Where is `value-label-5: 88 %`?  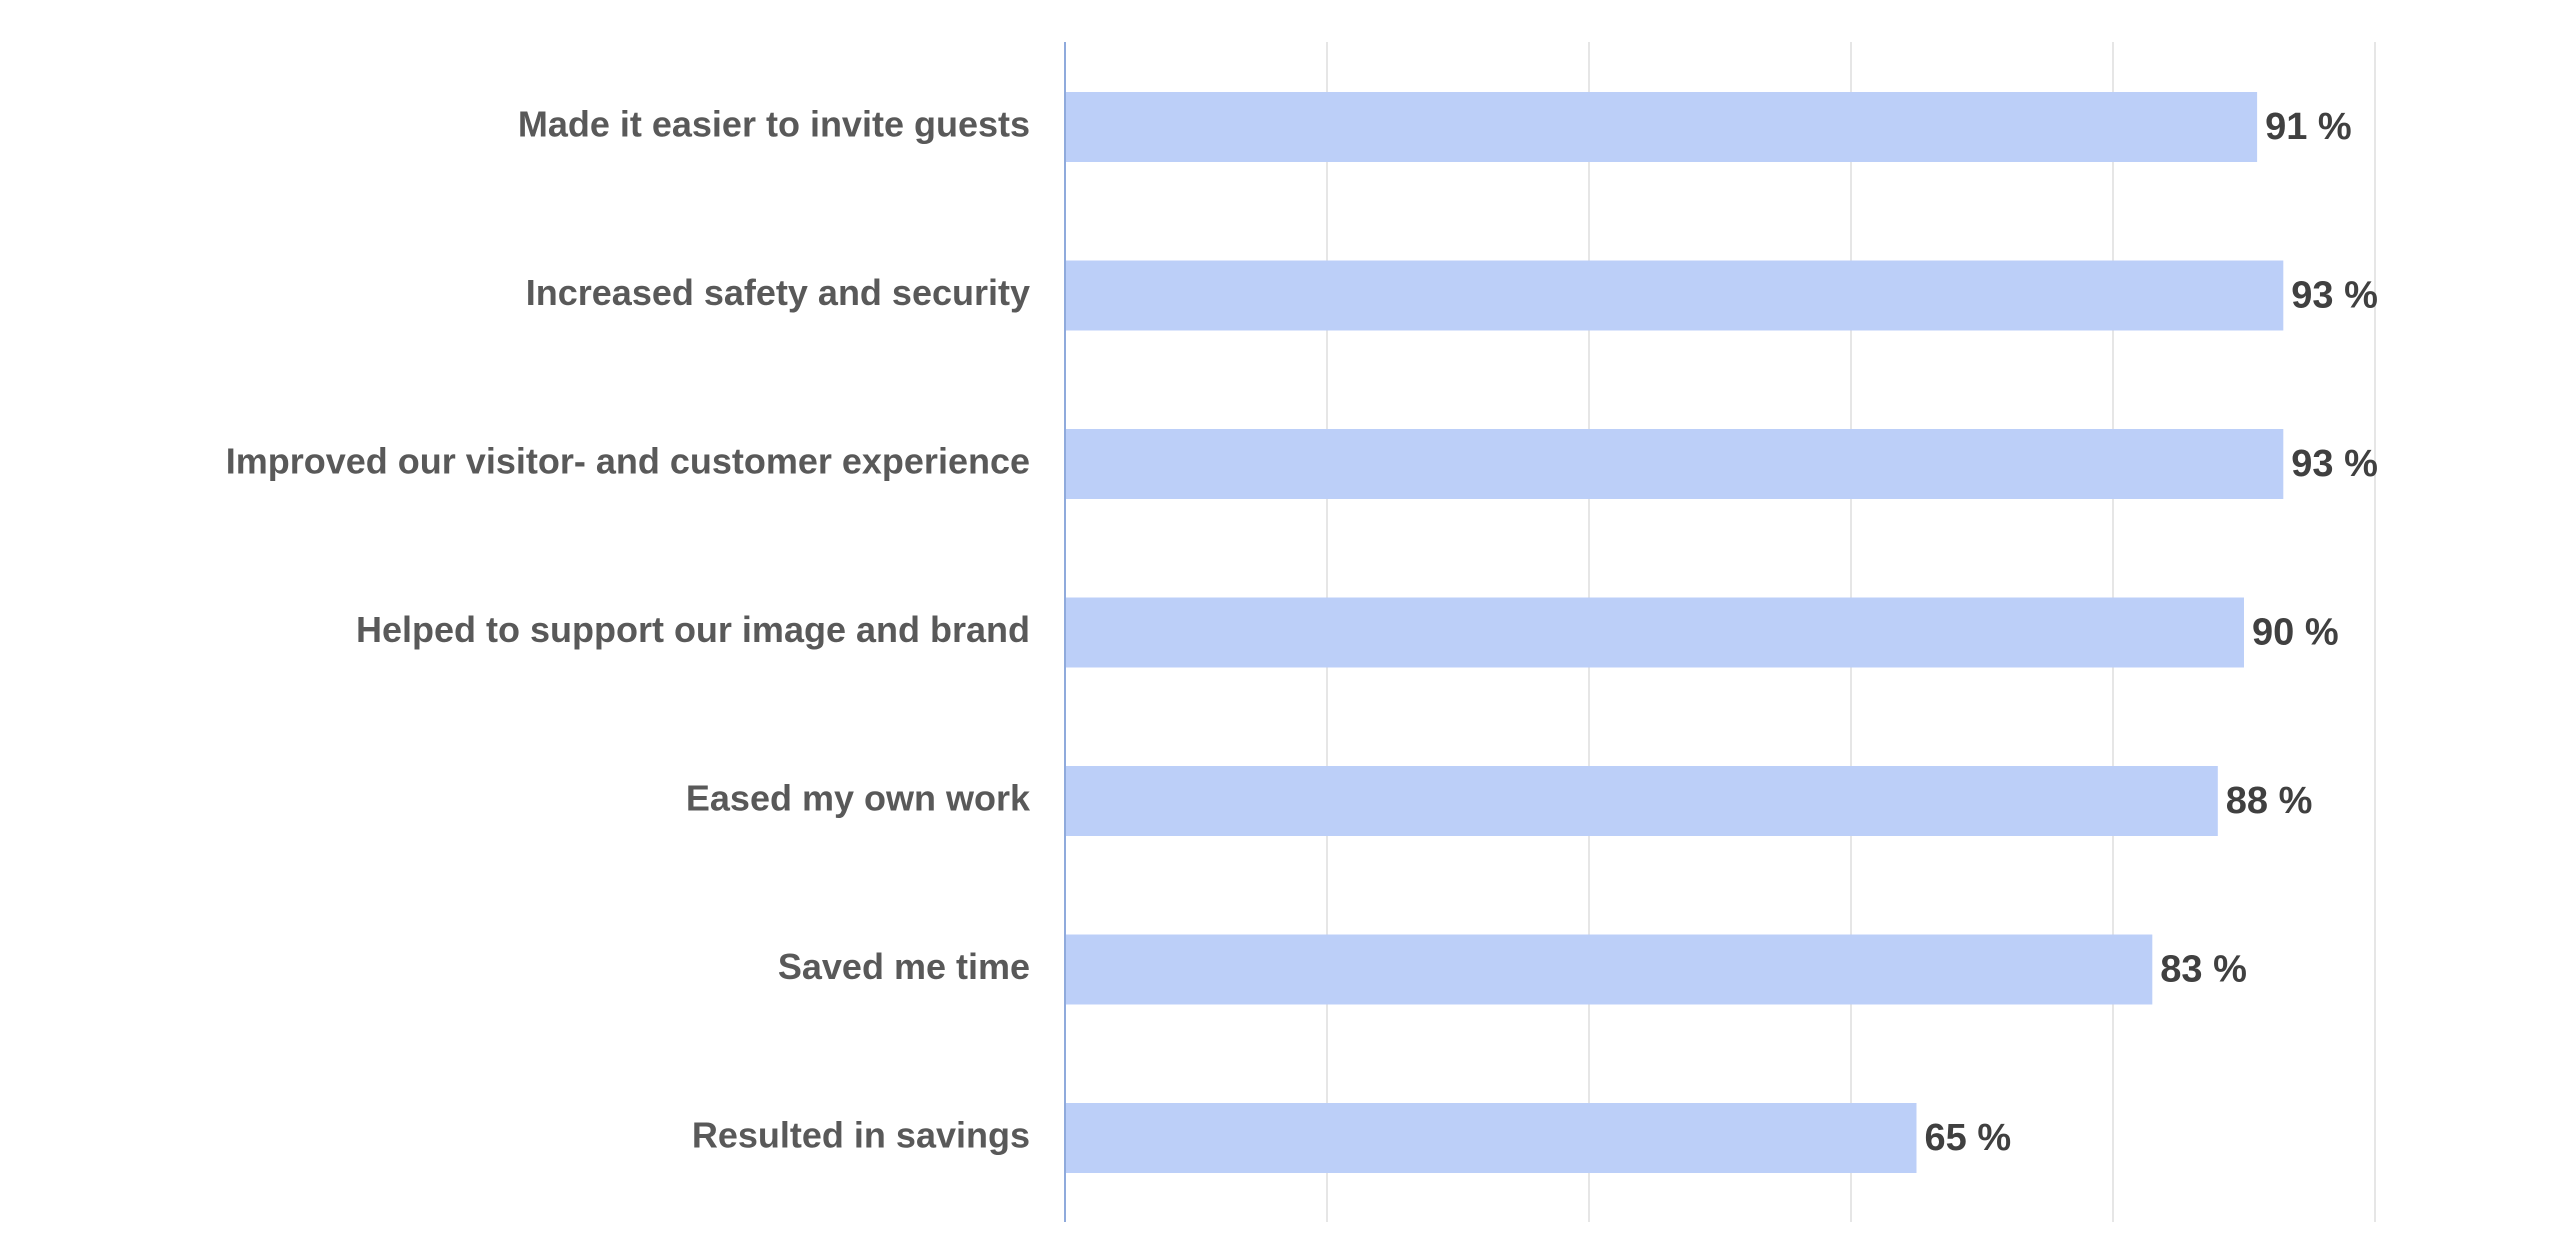
value-label-5: 88 % is located at coordinates (2269, 801).